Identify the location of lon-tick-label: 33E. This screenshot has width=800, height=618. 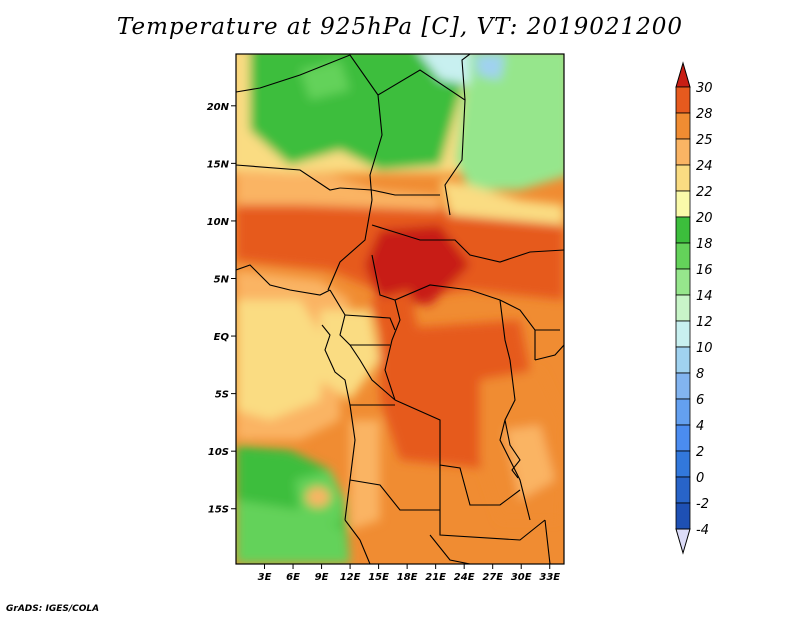
(549, 577).